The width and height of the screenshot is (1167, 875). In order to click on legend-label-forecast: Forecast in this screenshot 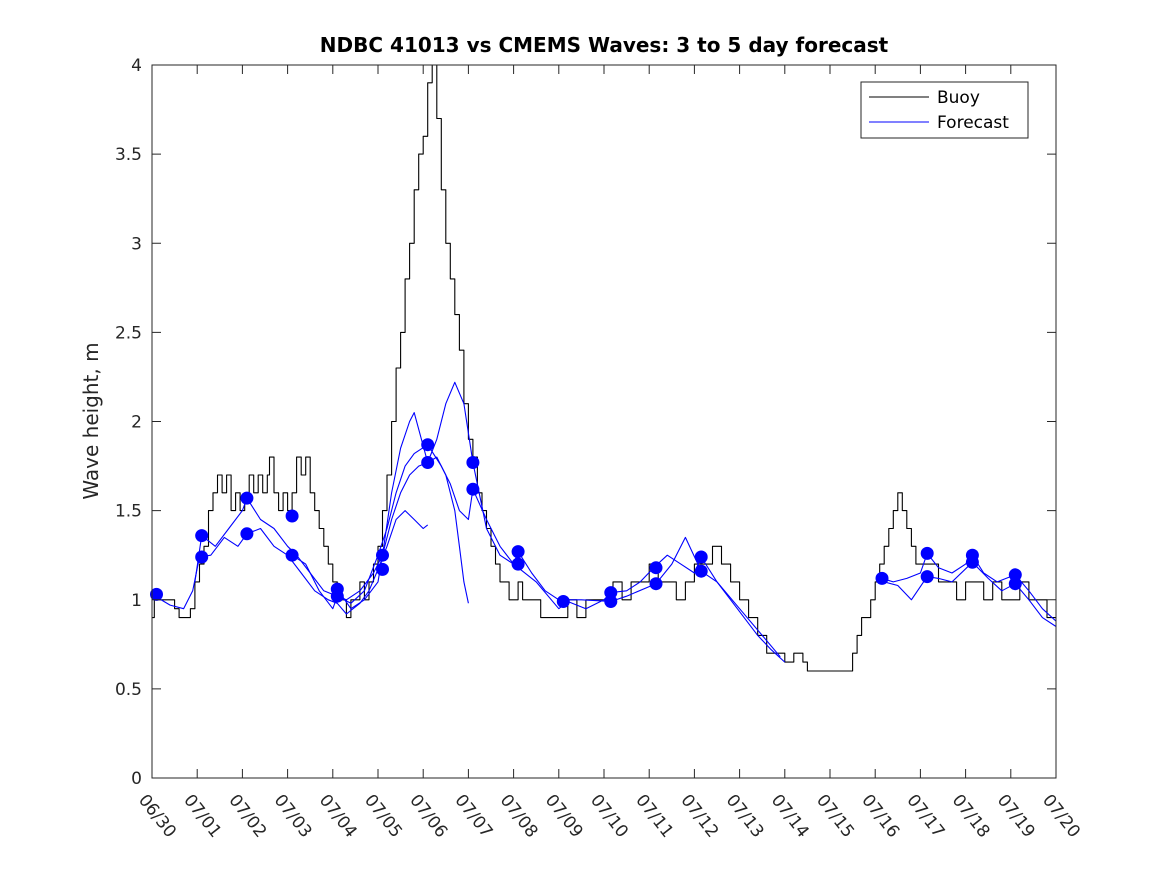, I will do `click(973, 123)`.